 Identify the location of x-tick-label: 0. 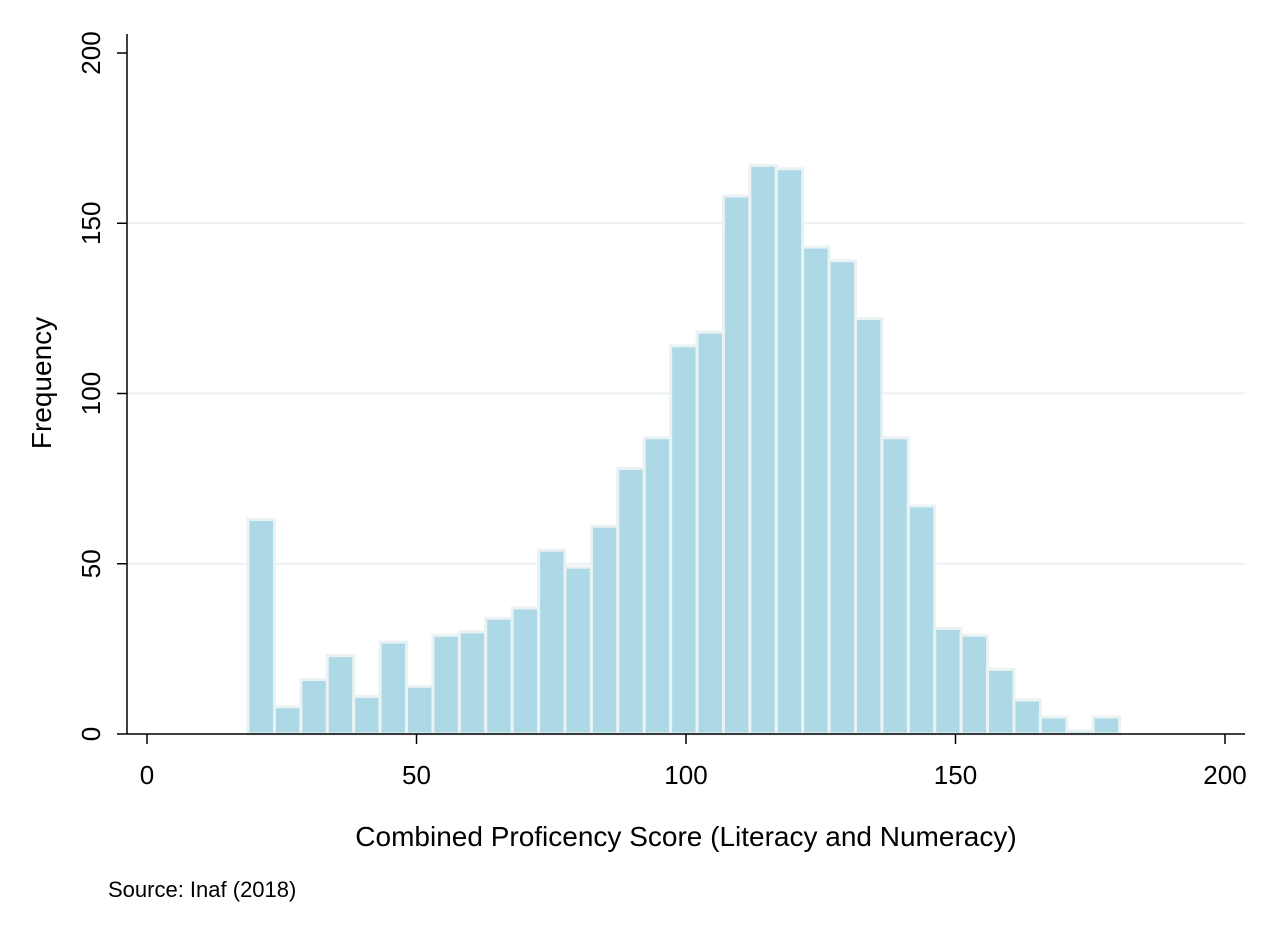
(147, 775).